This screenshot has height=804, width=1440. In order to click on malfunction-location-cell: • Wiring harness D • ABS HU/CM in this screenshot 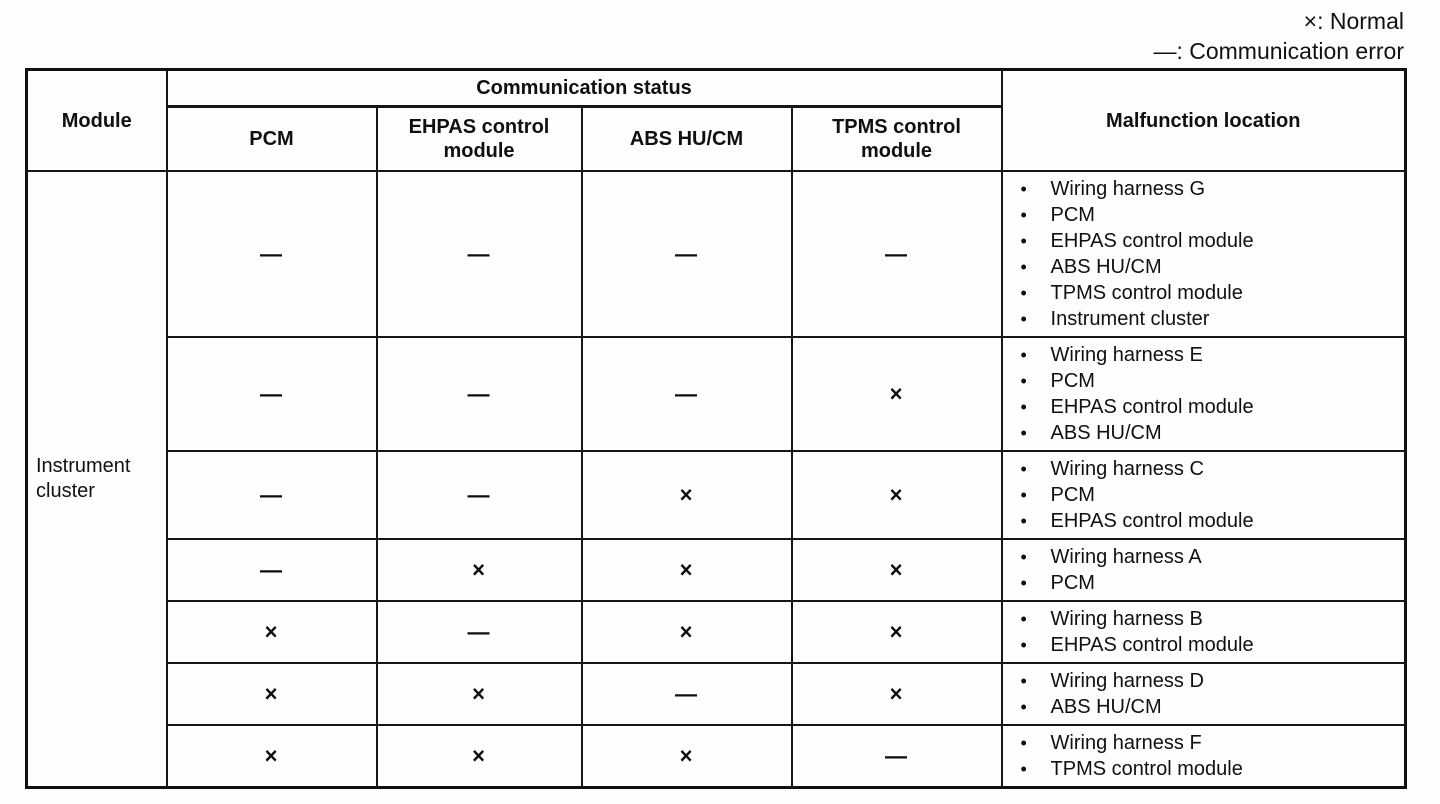, I will do `click(1203, 694)`.